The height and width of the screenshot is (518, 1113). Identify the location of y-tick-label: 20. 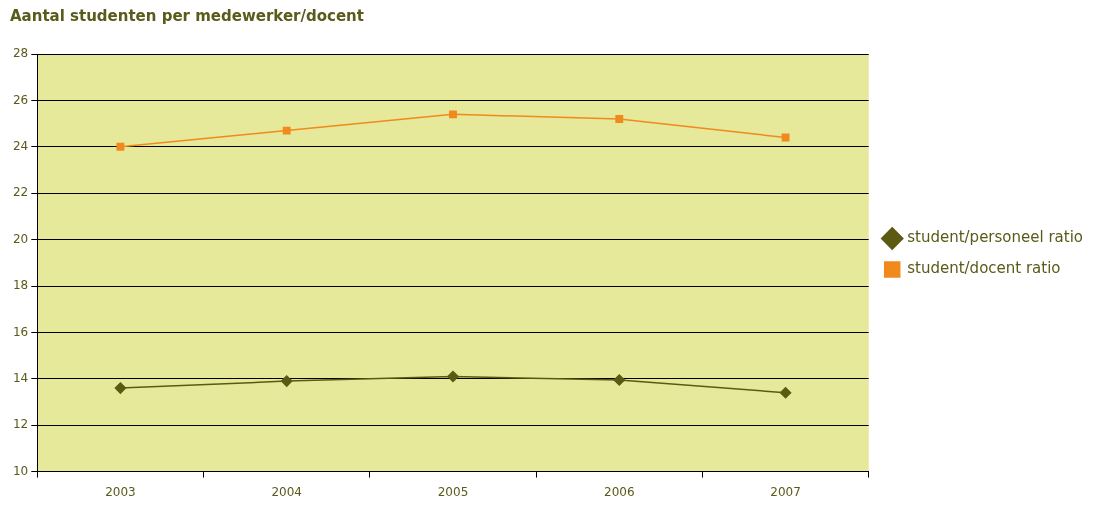
(20, 238).